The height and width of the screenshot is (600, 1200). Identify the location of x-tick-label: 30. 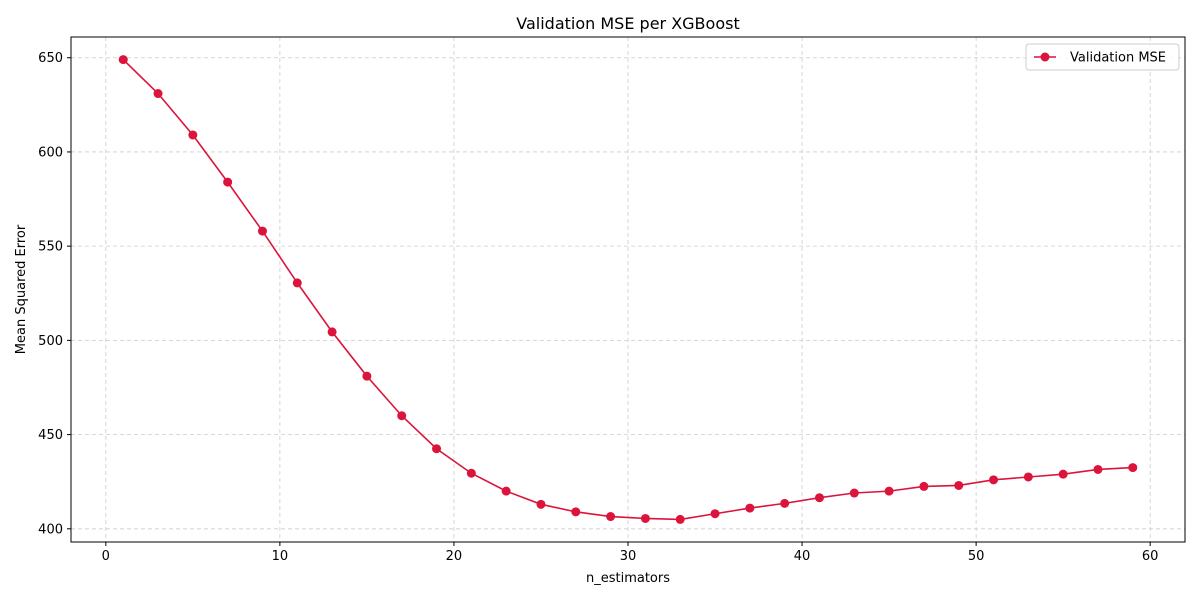
(628, 556).